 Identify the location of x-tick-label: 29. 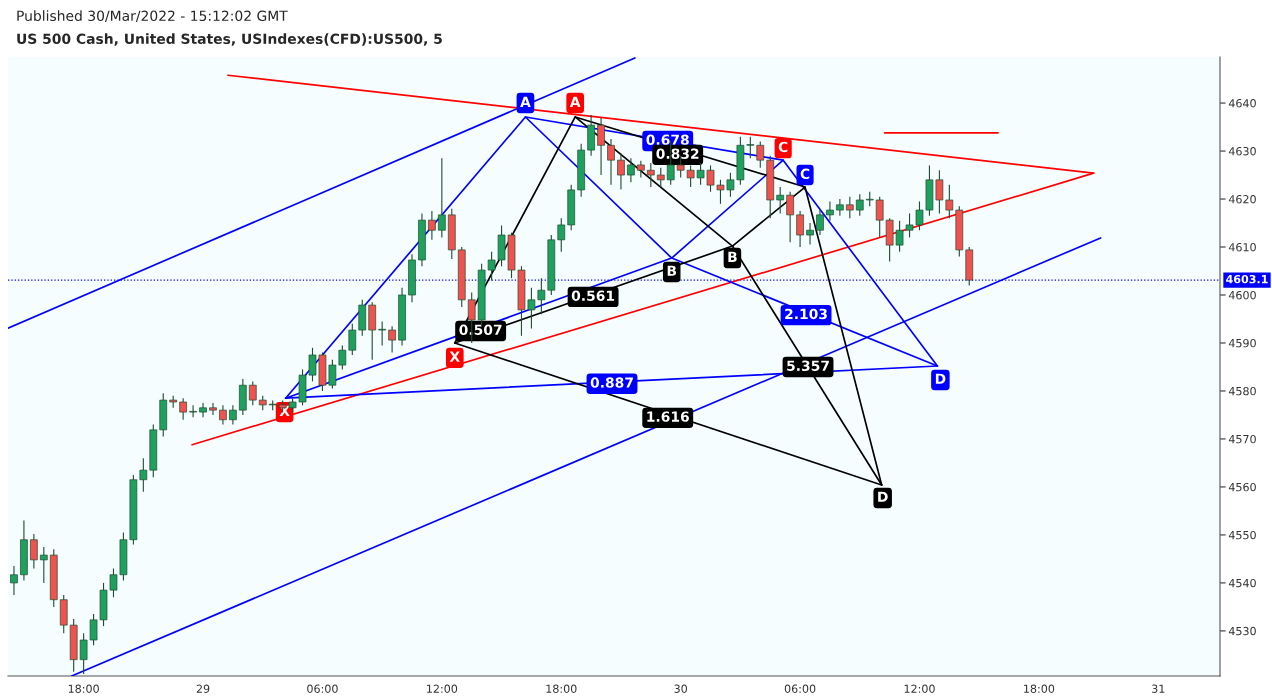
(203, 688).